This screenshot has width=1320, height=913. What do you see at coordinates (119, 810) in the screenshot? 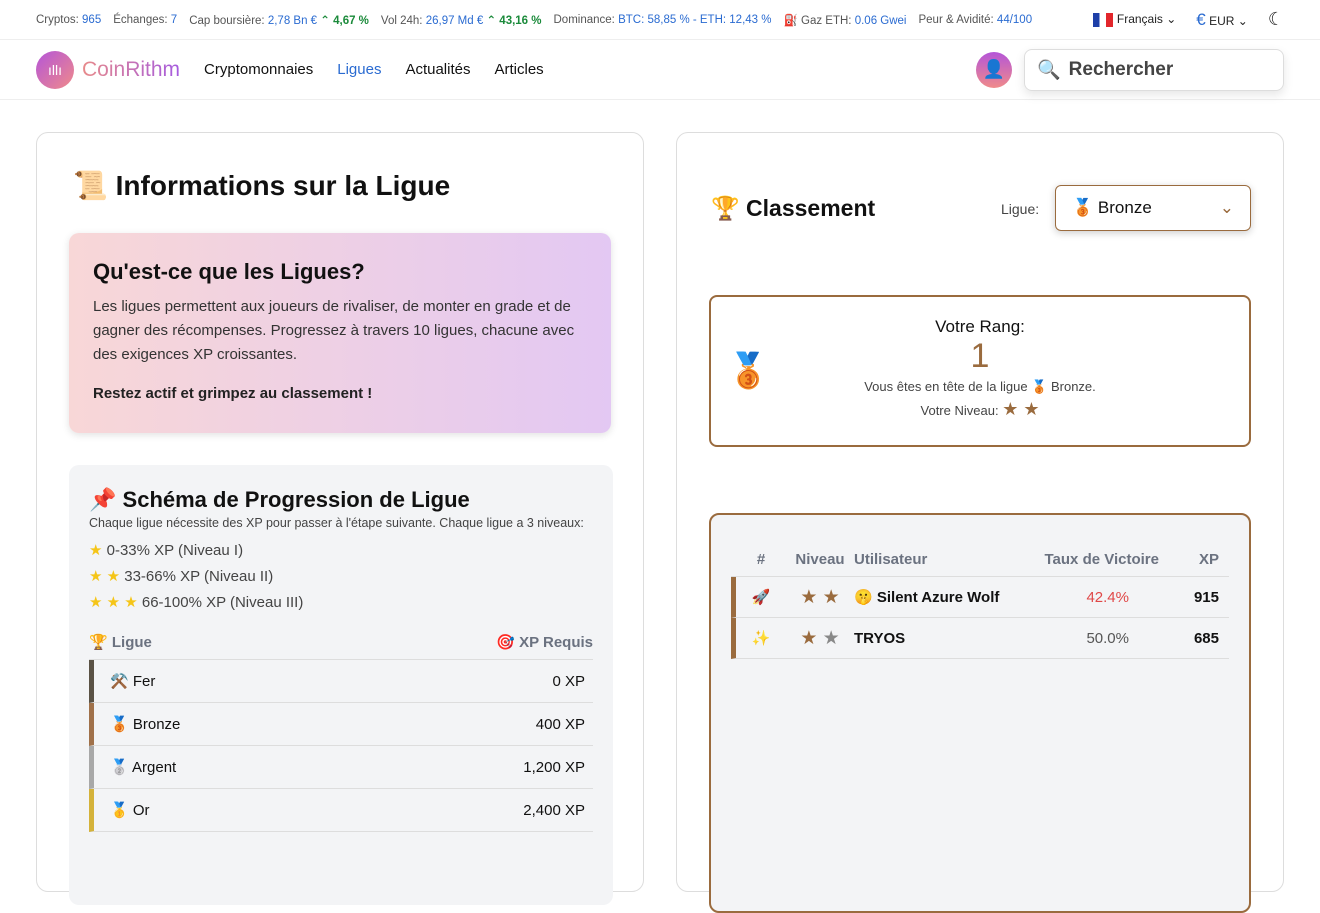
I see `league-icon: 🥇` at bounding box center [119, 810].